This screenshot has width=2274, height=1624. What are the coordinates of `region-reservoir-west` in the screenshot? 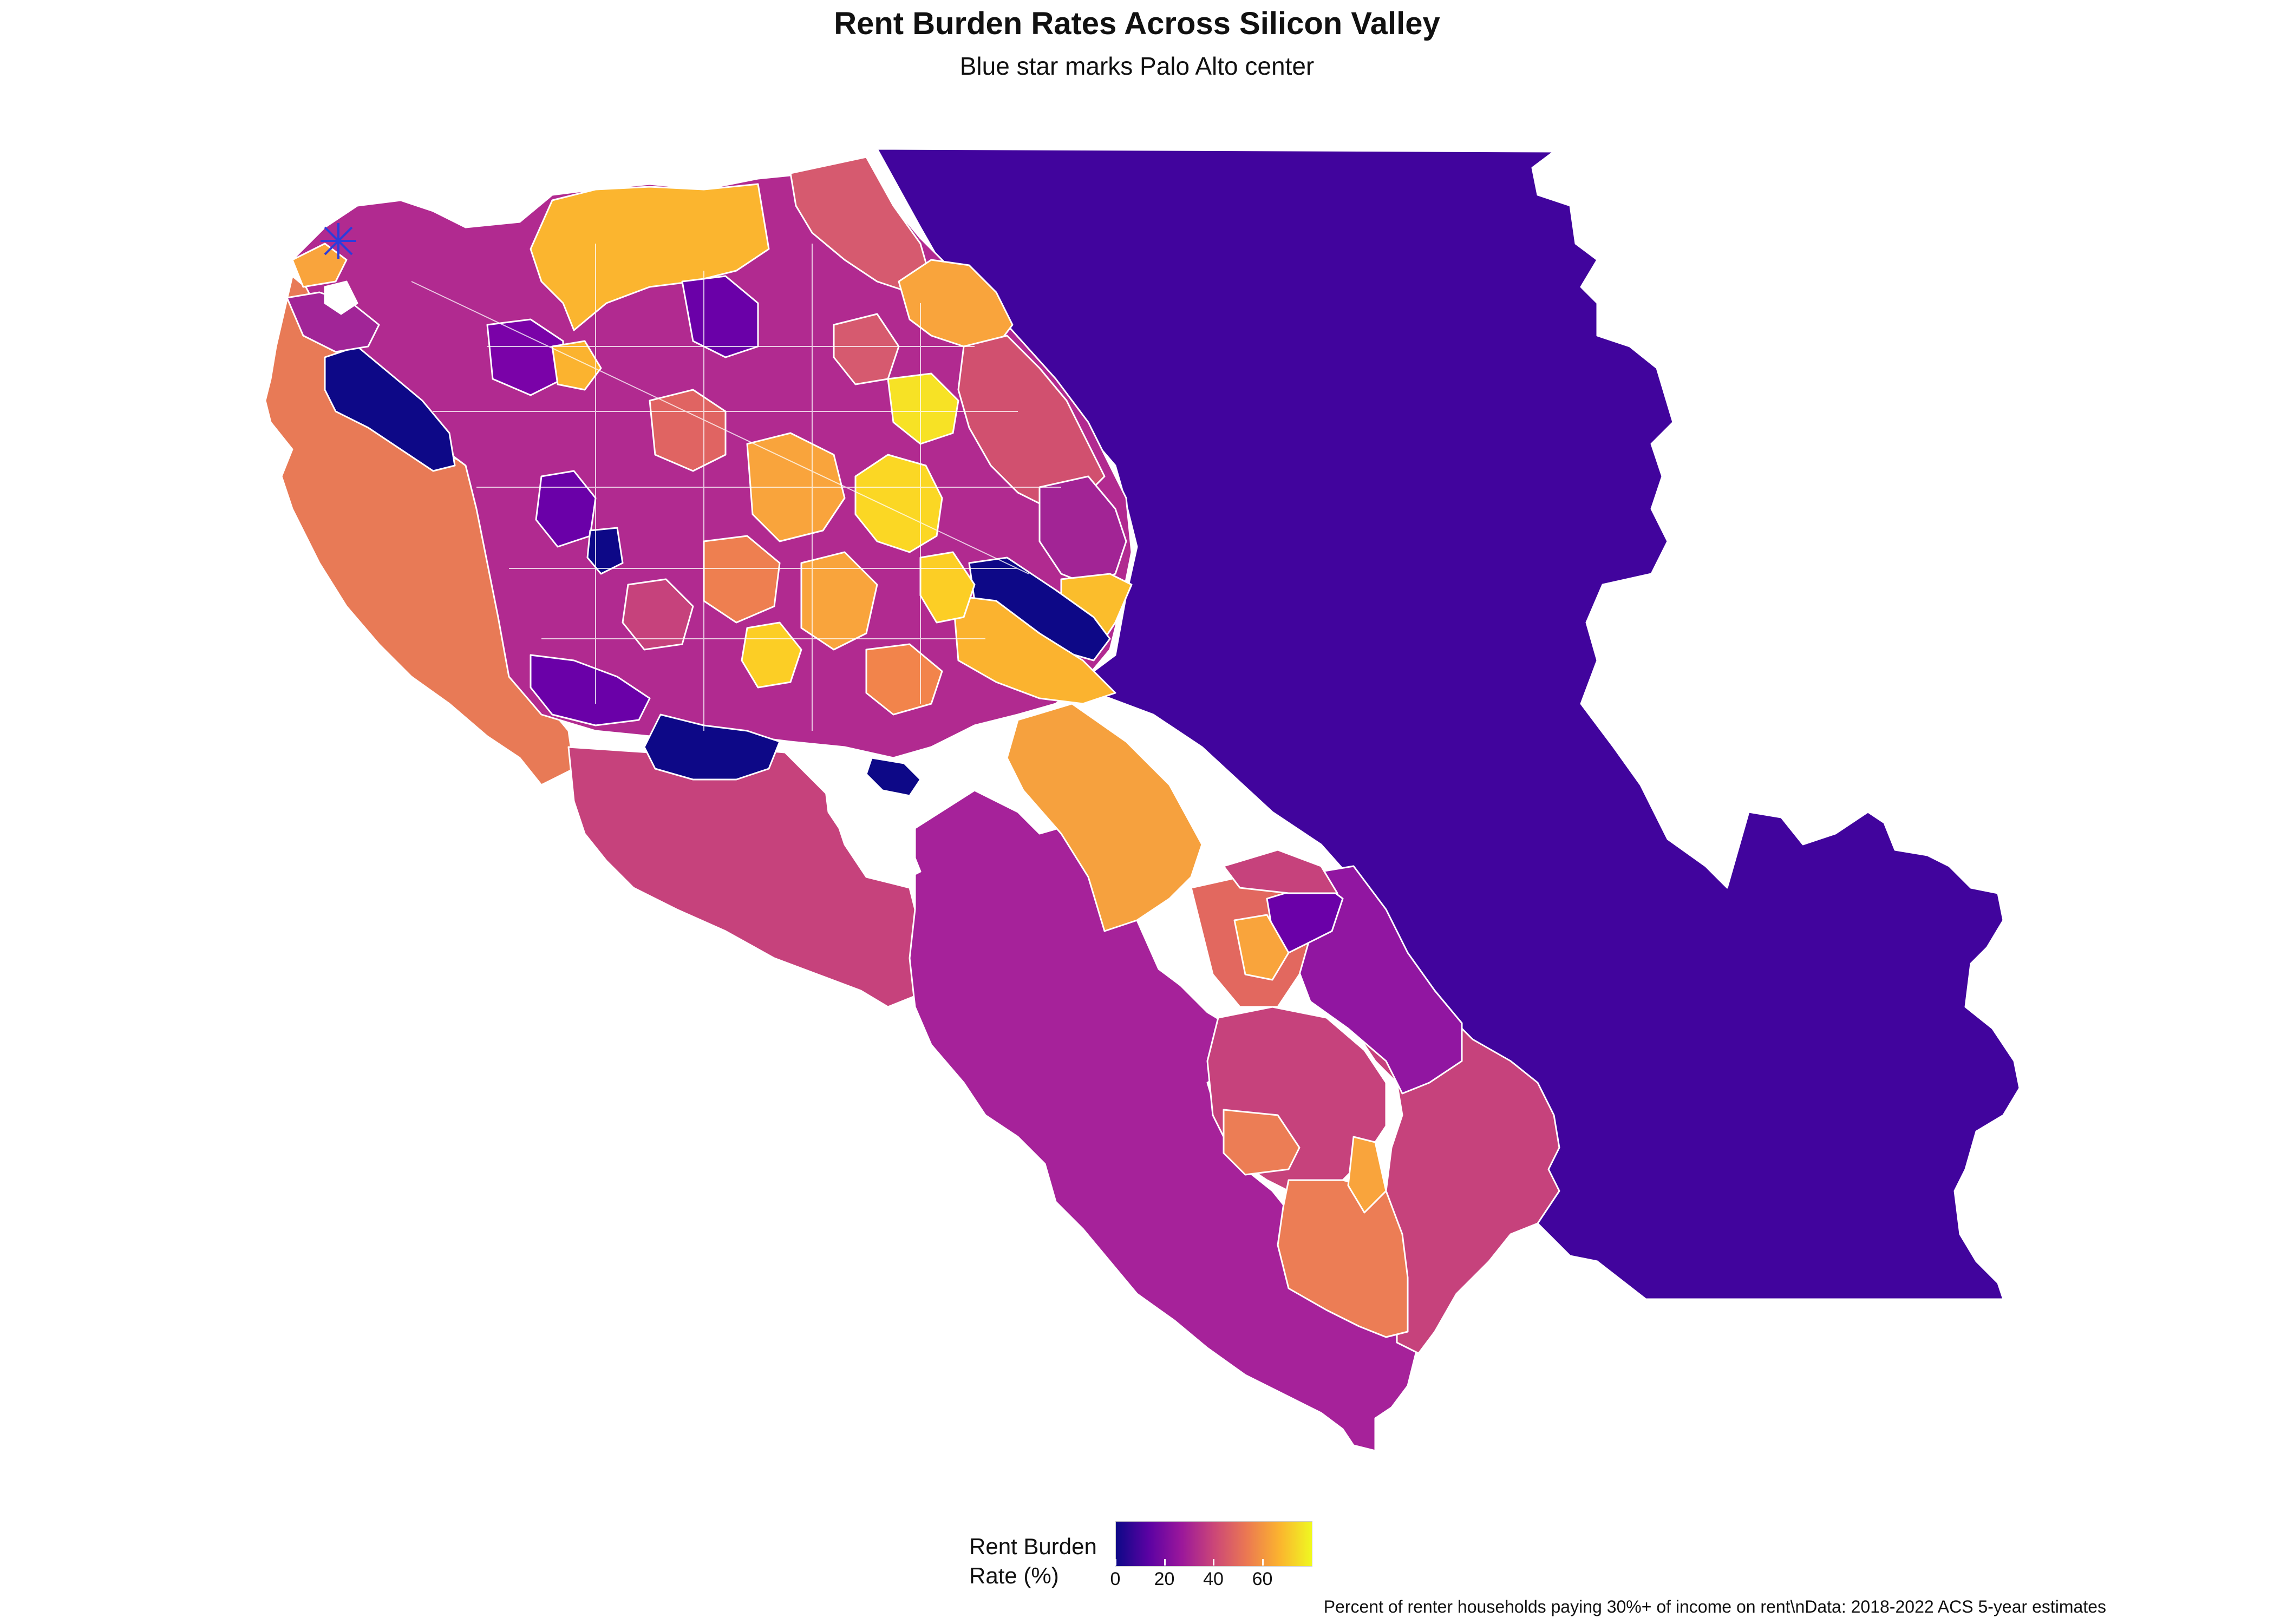 It's located at (341, 297).